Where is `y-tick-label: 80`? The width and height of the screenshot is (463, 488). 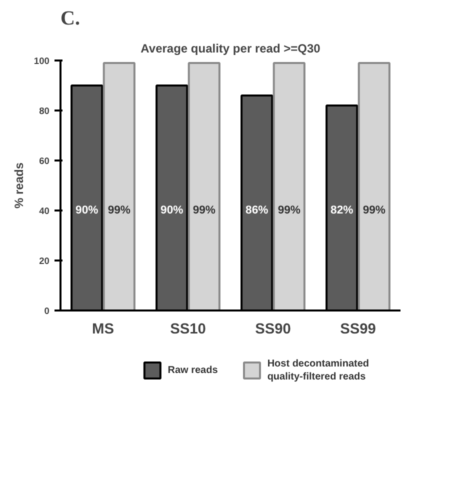 y-tick-label: 80 is located at coordinates (44, 111).